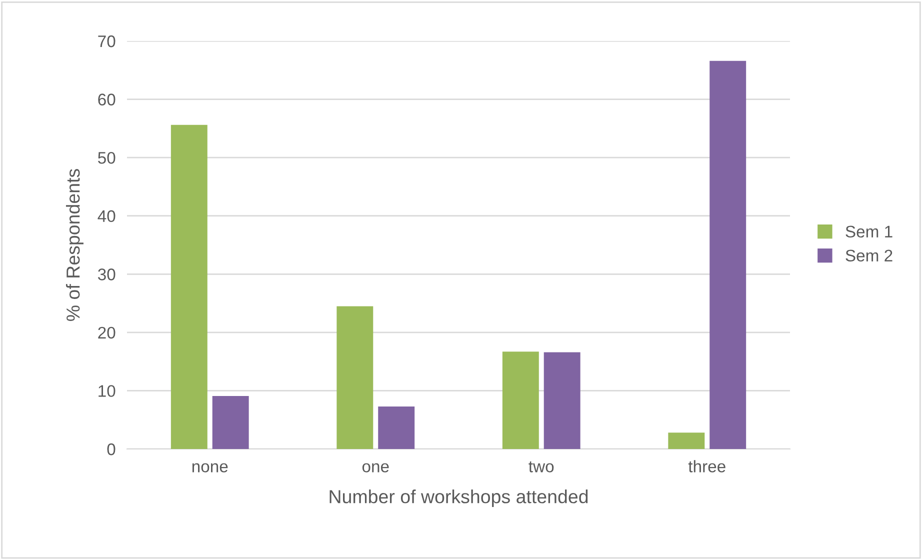  What do you see at coordinates (541, 466) in the screenshot?
I see `x-tick-label: two` at bounding box center [541, 466].